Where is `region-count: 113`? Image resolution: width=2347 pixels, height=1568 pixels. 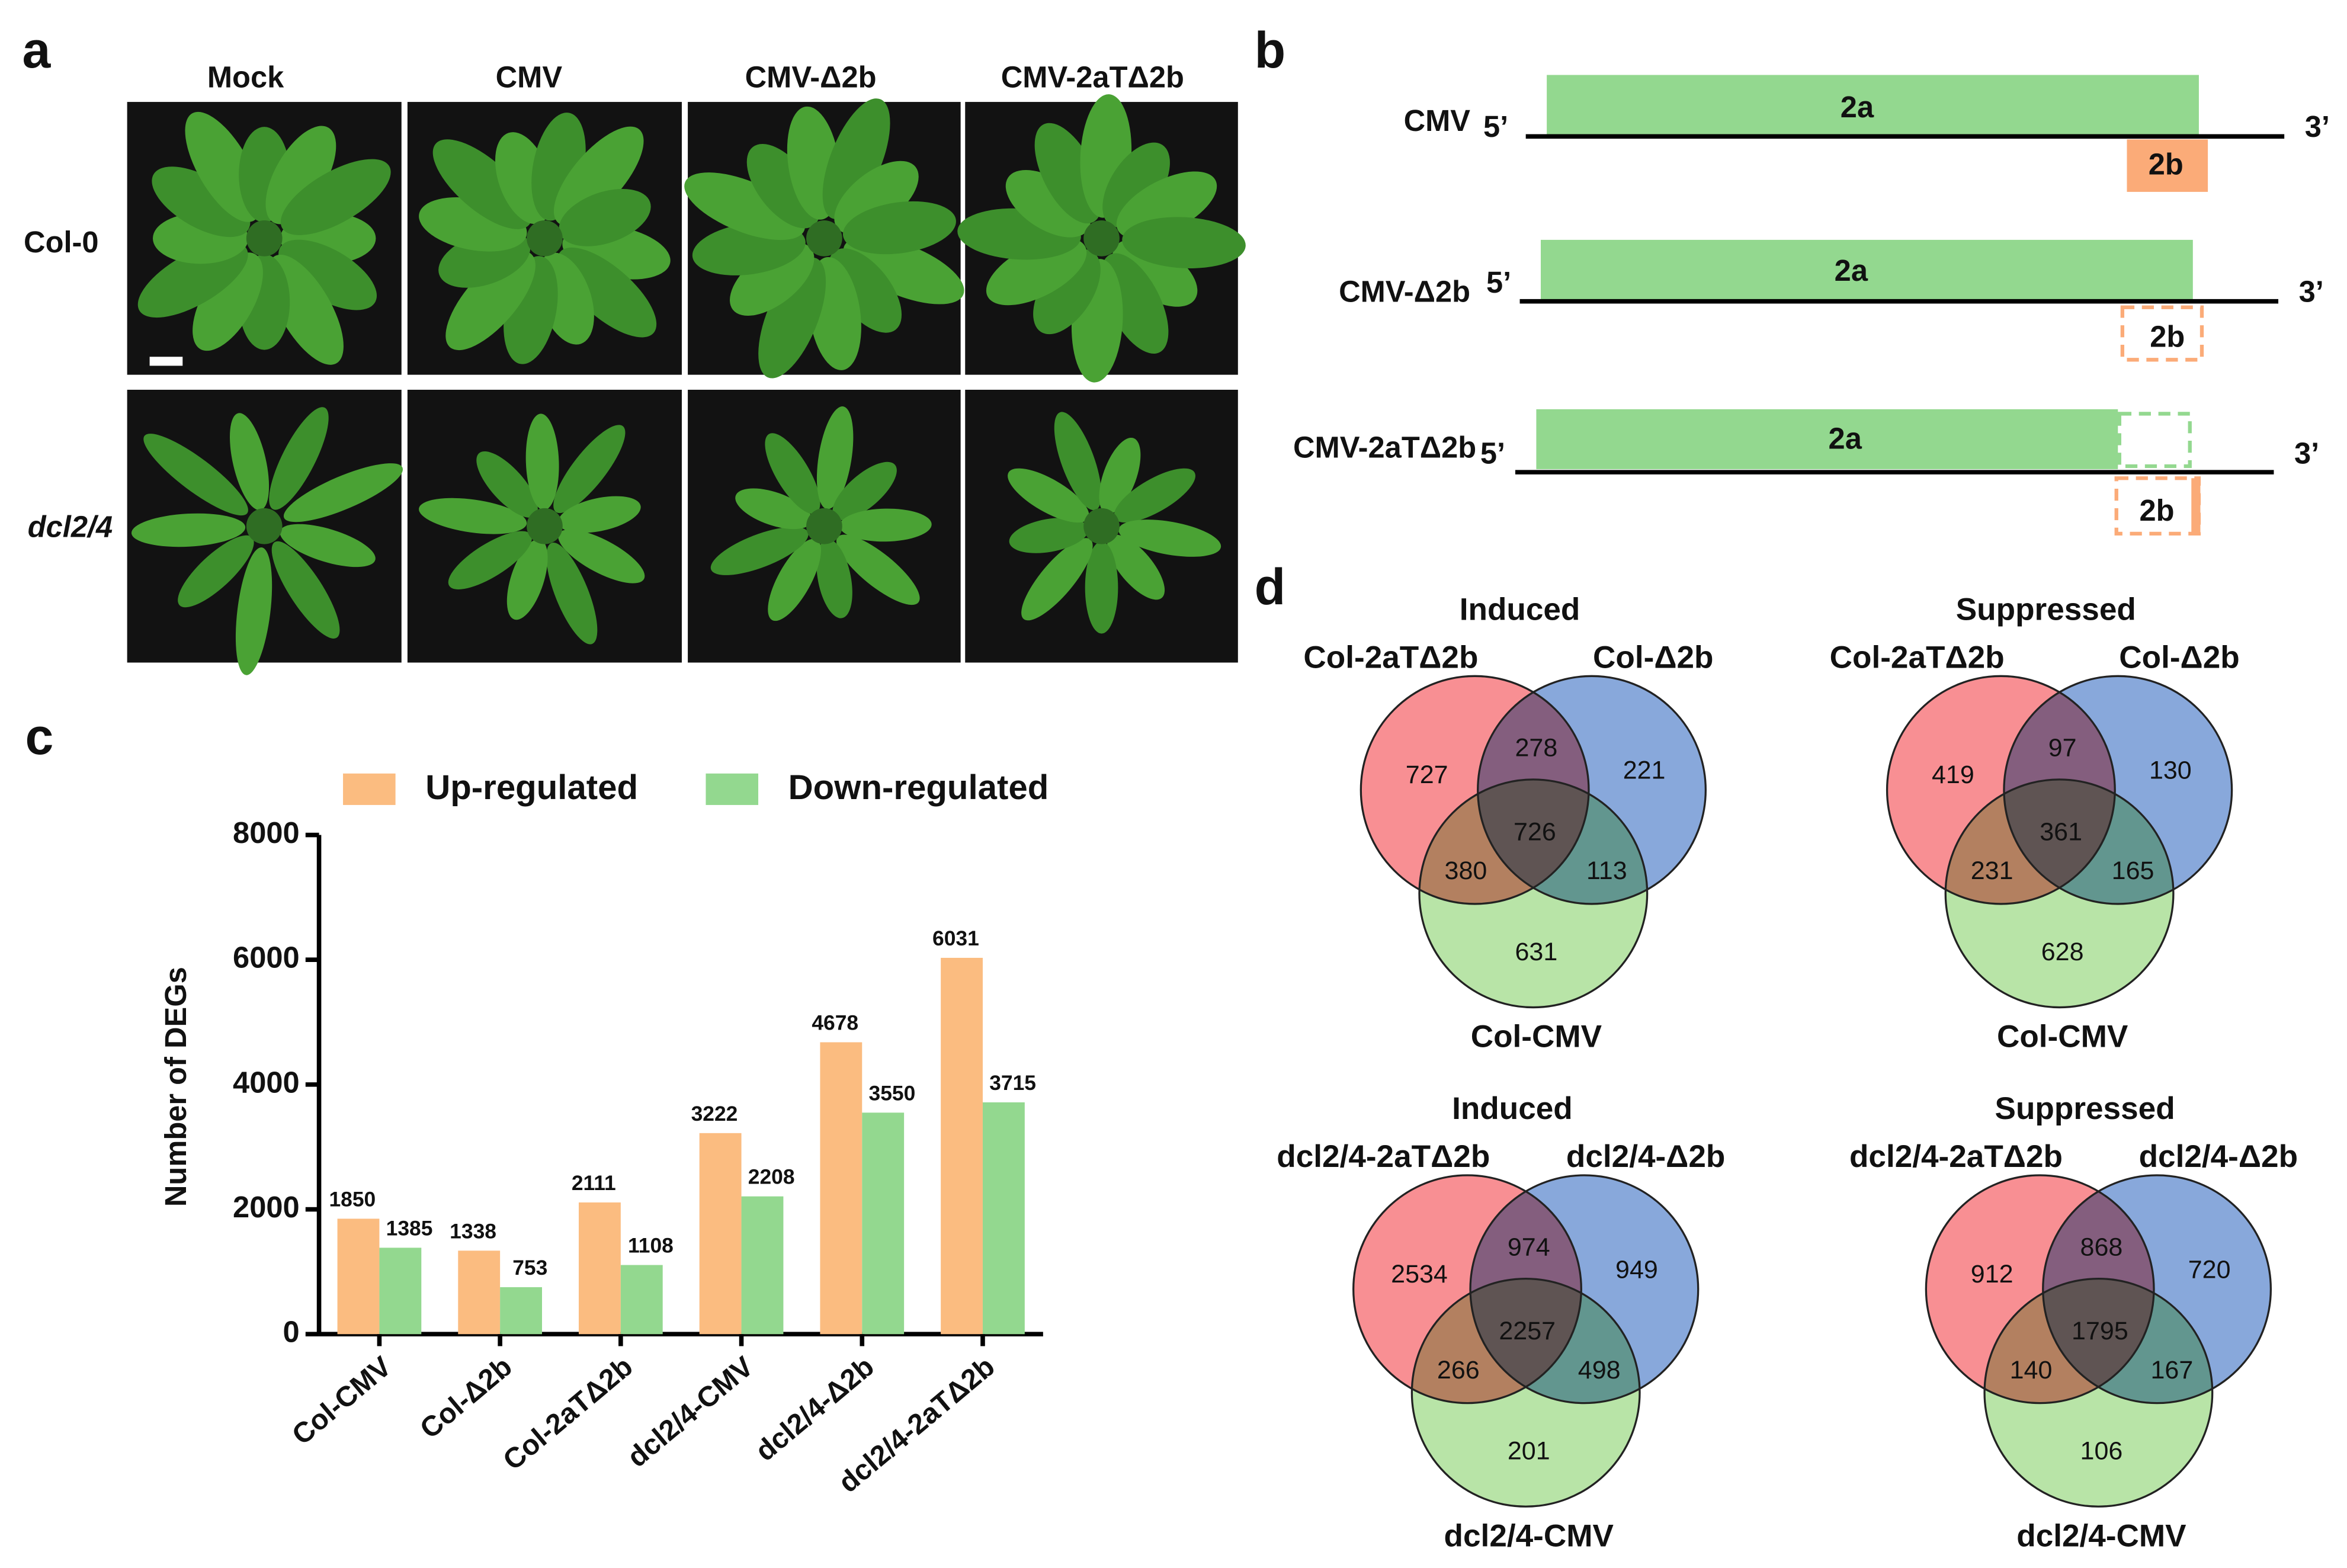
region-count: 113 is located at coordinates (1606, 871).